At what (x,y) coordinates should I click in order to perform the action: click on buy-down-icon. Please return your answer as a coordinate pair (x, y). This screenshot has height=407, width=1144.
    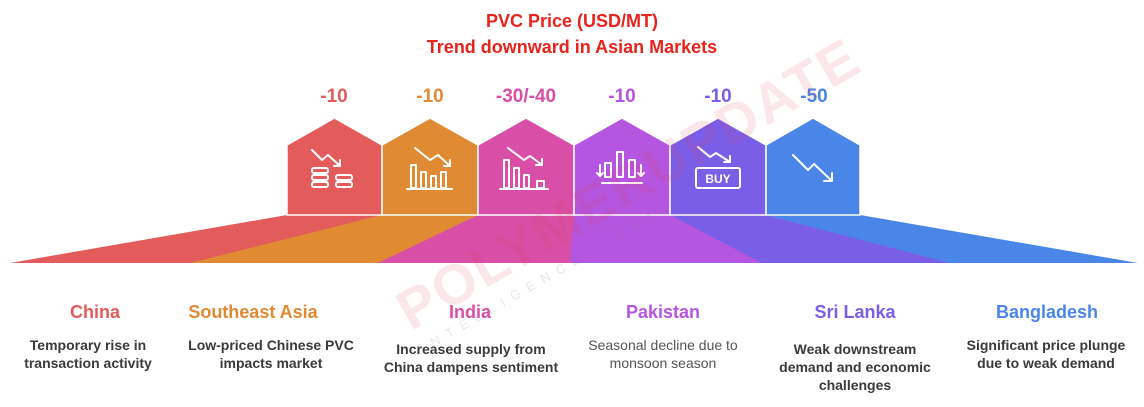
    Looking at the image, I should click on (718, 167).